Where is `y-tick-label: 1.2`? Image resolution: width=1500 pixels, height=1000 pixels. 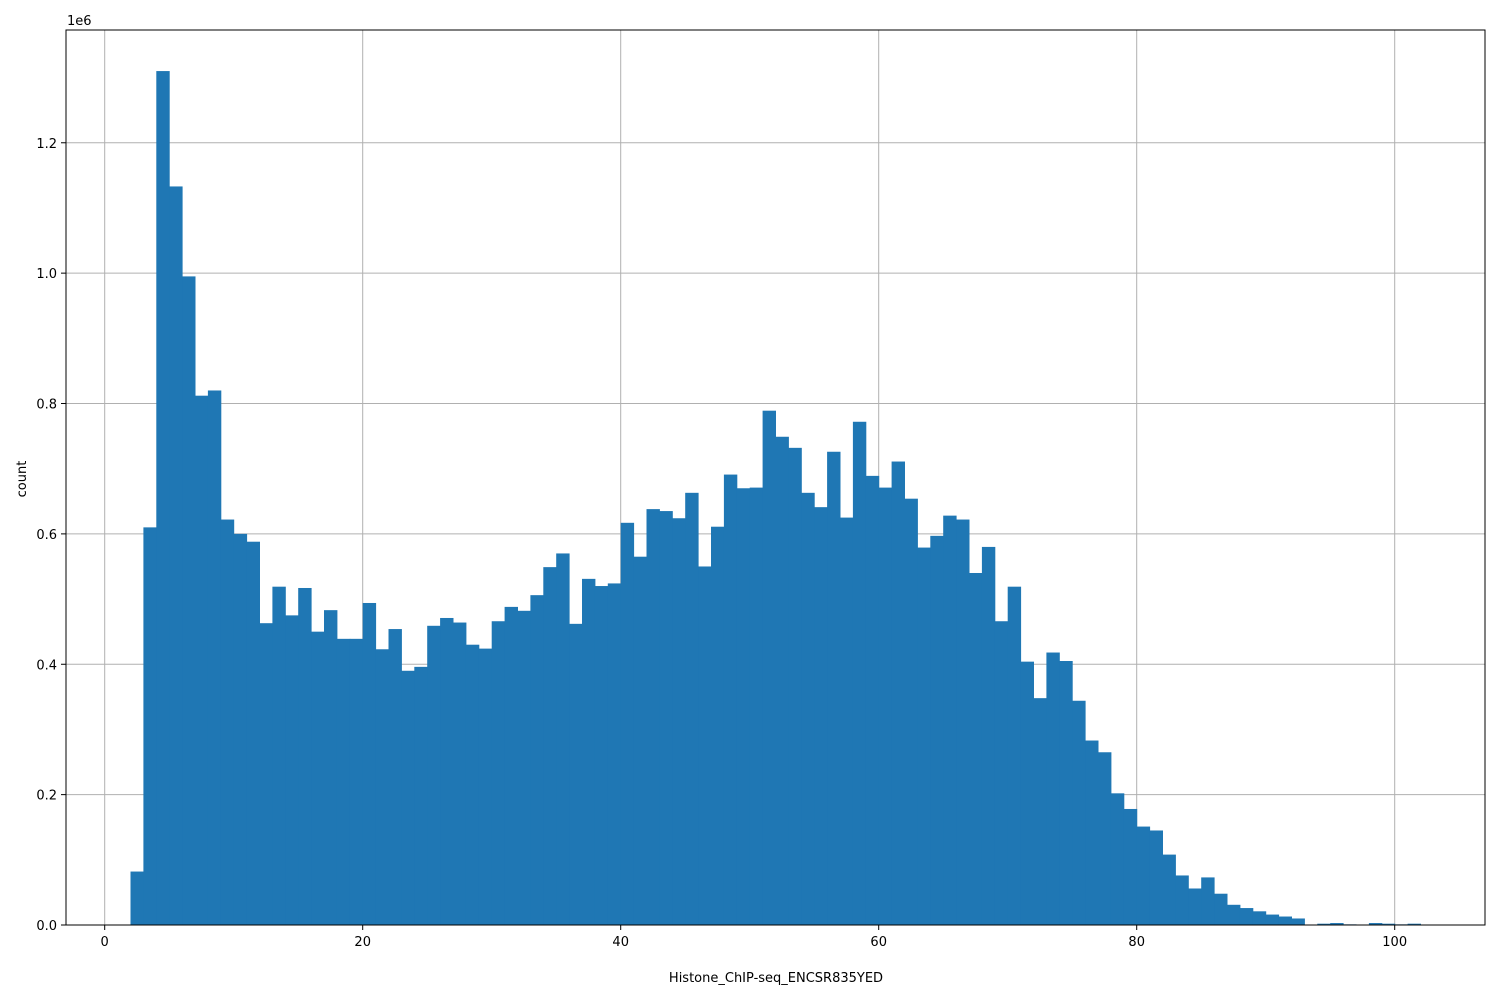
y-tick-label: 1.2 is located at coordinates (46, 144).